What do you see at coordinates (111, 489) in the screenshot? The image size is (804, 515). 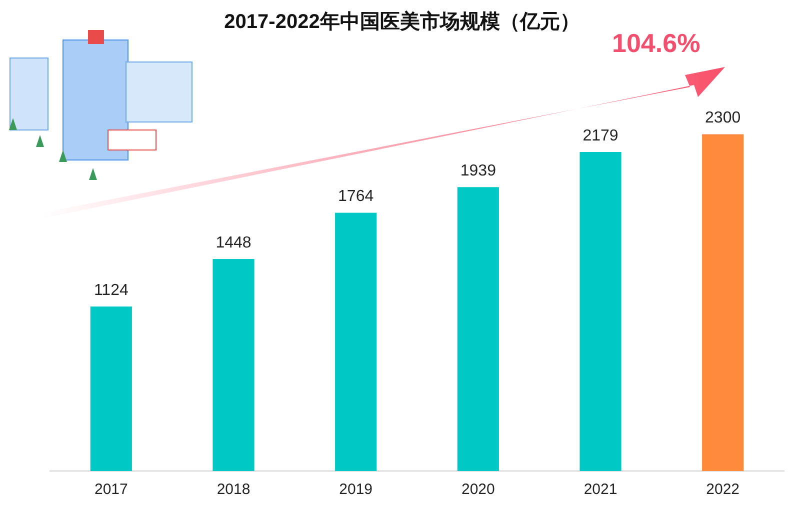 I see `x-tick-label: 2017` at bounding box center [111, 489].